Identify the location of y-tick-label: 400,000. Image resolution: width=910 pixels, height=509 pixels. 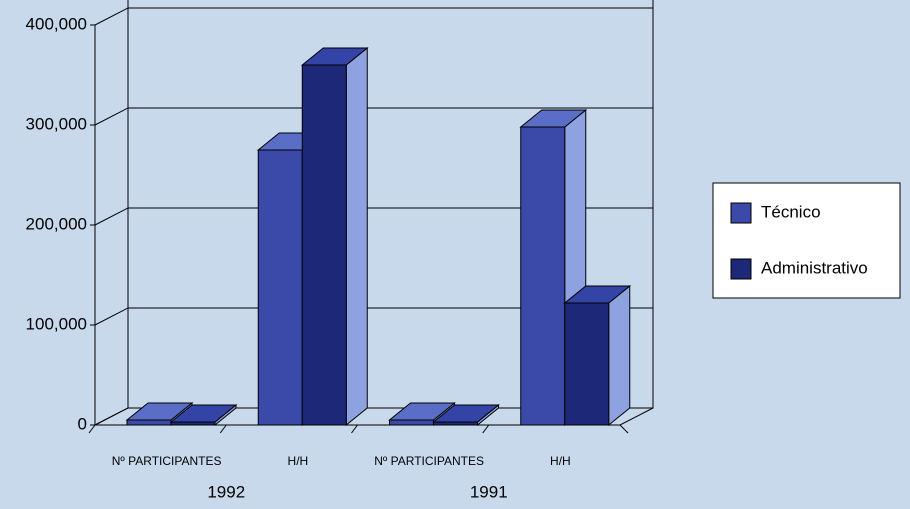
(56, 23).